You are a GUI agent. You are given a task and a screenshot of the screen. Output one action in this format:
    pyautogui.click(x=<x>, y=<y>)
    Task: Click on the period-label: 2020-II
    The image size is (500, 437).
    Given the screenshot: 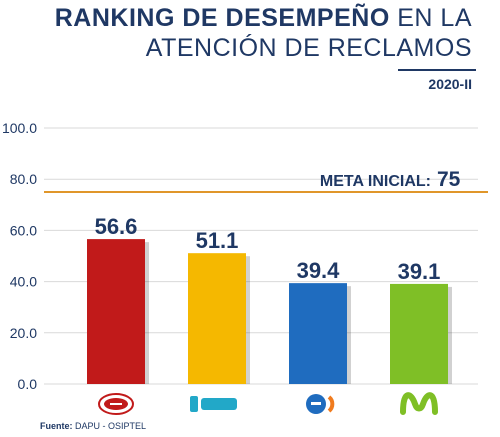 What is the action you would take?
    pyautogui.click(x=450, y=84)
    